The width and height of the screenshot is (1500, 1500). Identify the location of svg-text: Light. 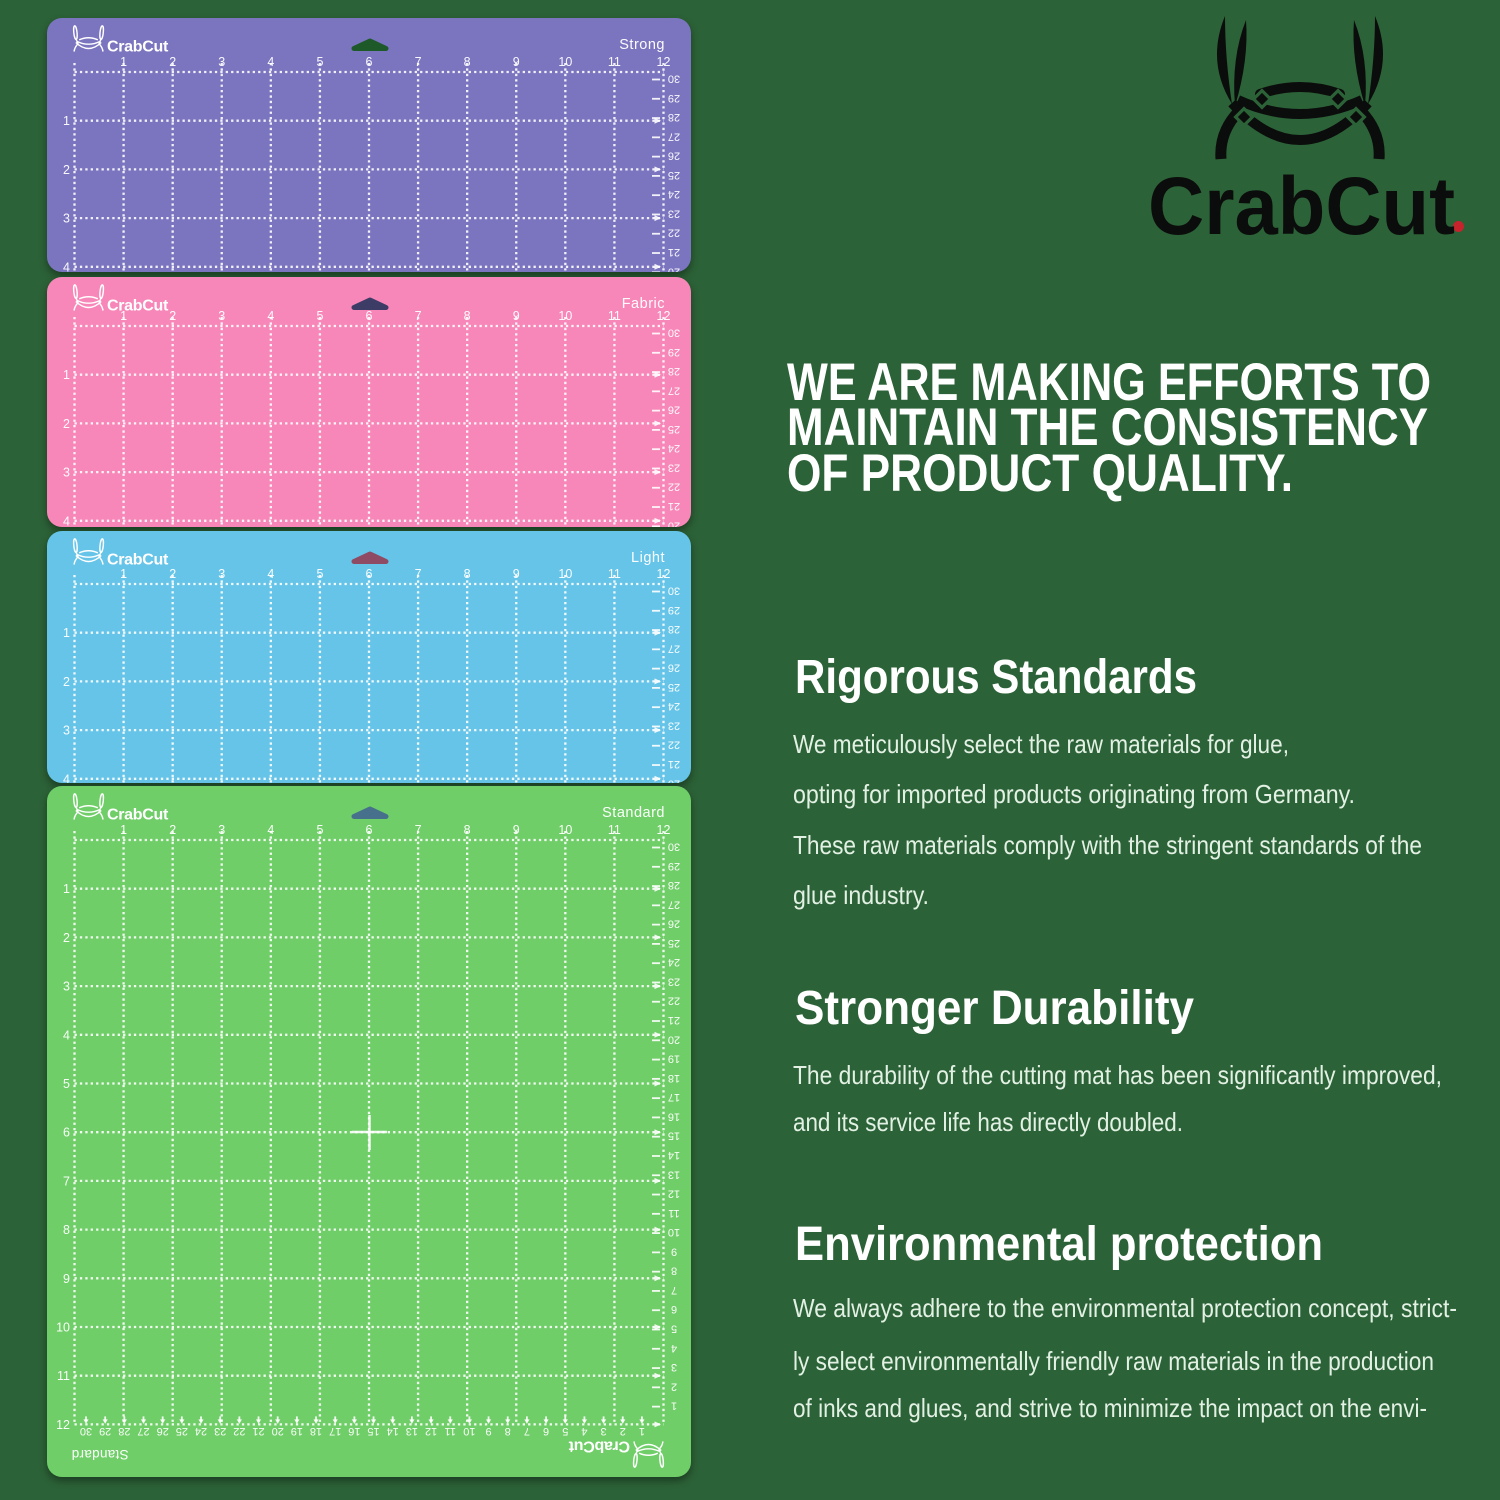
(648, 558).